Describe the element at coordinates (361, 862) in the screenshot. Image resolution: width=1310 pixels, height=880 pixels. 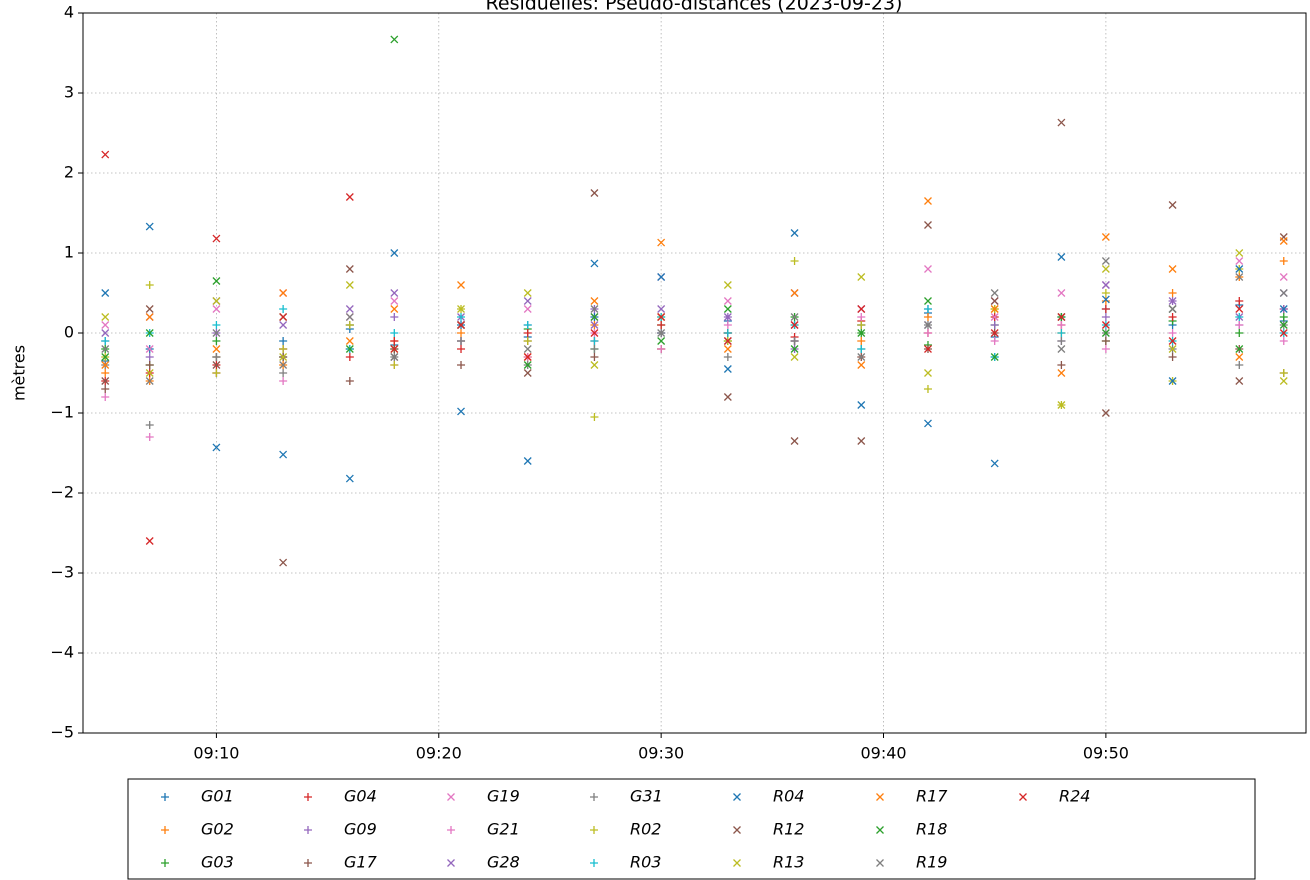
I see `legend-label: G17` at that location.